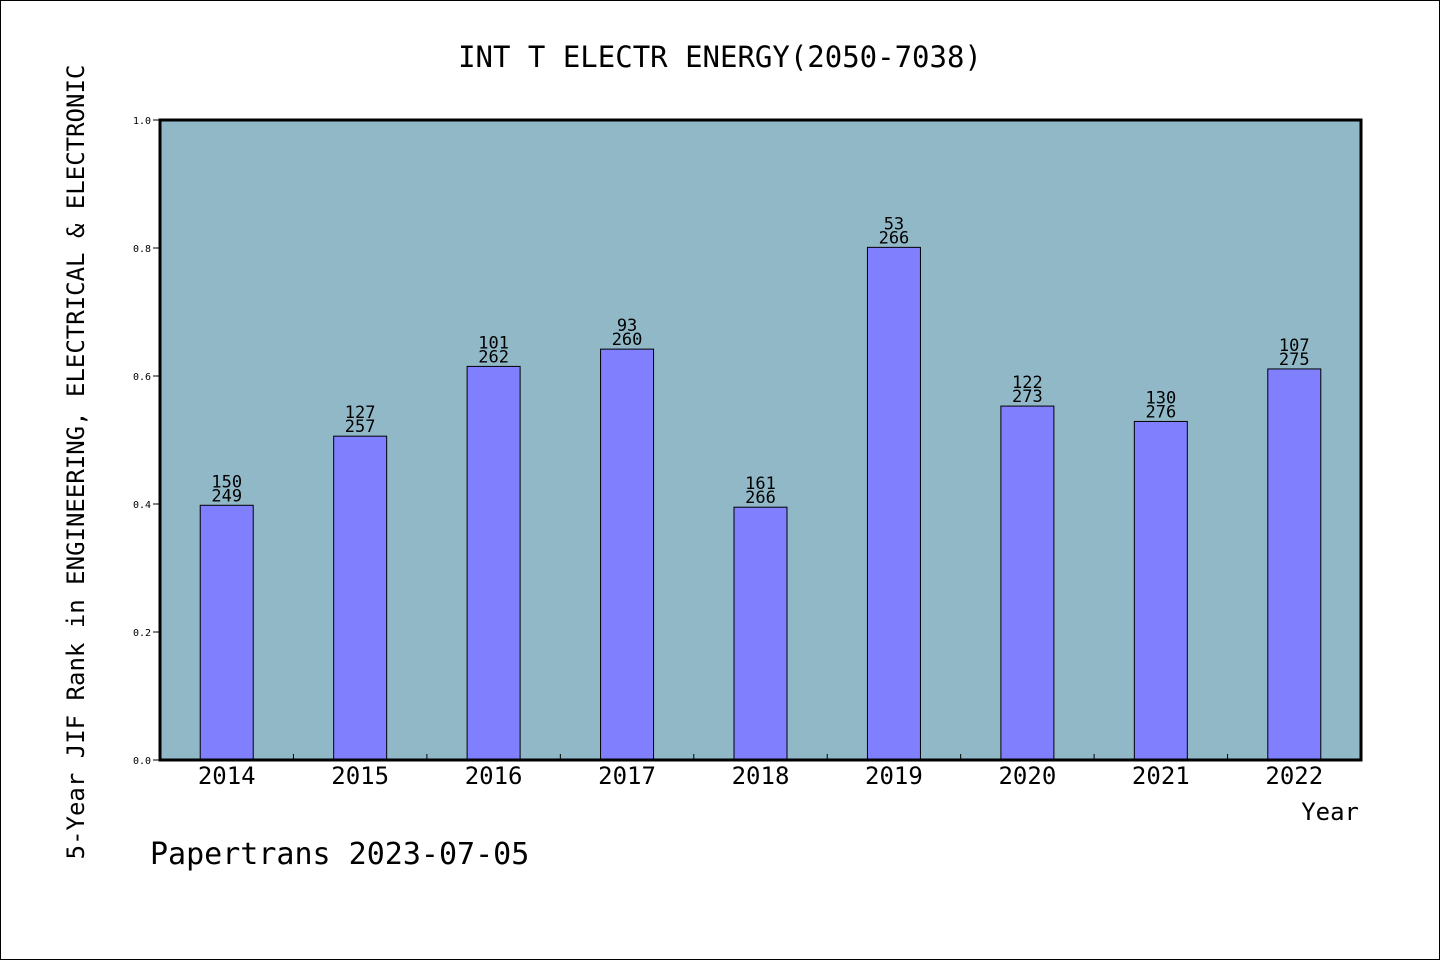 The width and height of the screenshot is (1440, 960). What do you see at coordinates (894, 224) in the screenshot?
I see `bar-rank-label: 53` at bounding box center [894, 224].